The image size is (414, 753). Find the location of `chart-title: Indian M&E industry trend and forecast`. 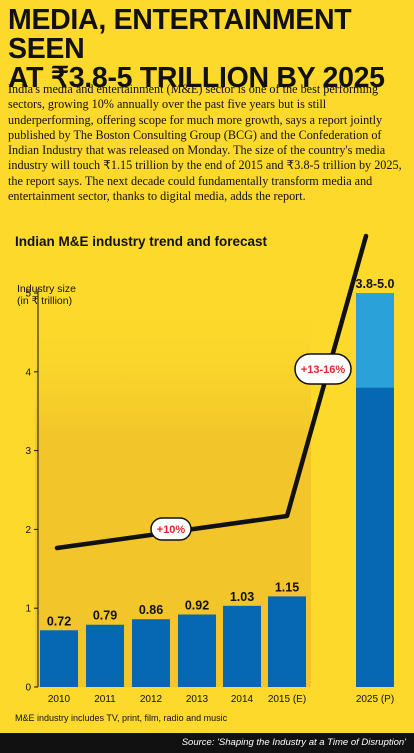

chart-title: Indian M&E industry trend and forecast is located at coordinates (141, 241).